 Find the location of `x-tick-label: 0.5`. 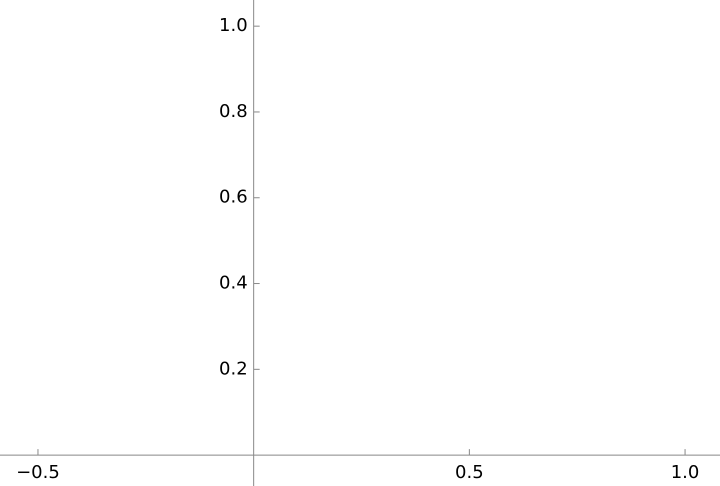

x-tick-label: 0.5 is located at coordinates (469, 472).